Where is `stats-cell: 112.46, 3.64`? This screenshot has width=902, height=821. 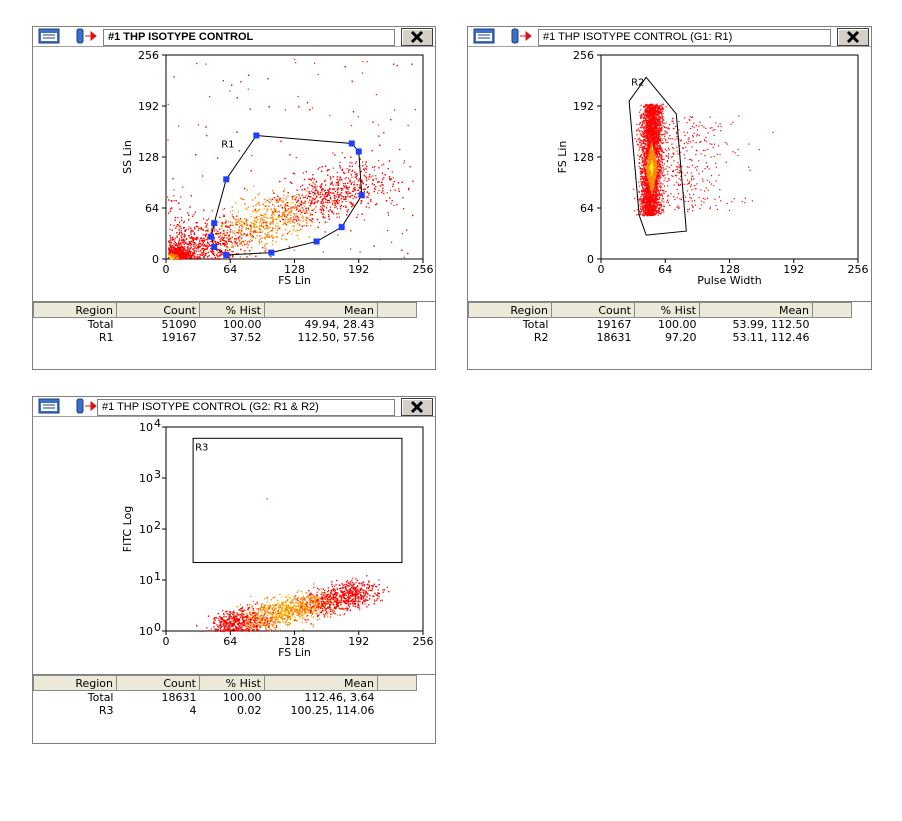 stats-cell: 112.46, 3.64 is located at coordinates (339, 697).